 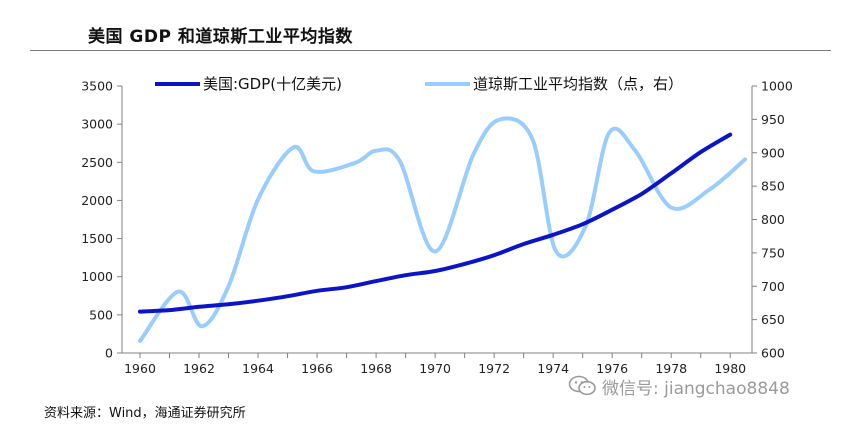 I want to click on right-tick-label: 850, so click(x=773, y=186).